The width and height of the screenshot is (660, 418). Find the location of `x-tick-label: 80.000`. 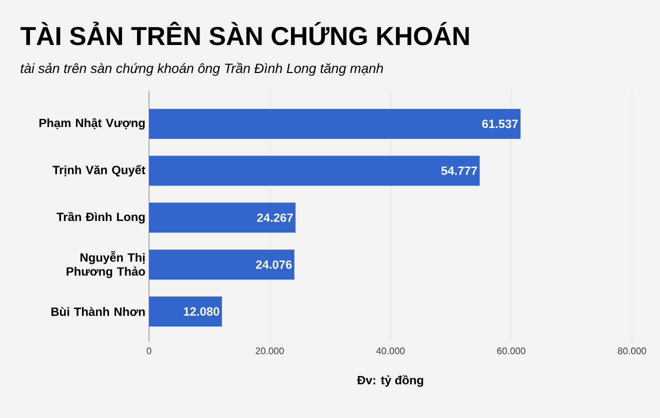

x-tick-label: 80.000 is located at coordinates (632, 351).